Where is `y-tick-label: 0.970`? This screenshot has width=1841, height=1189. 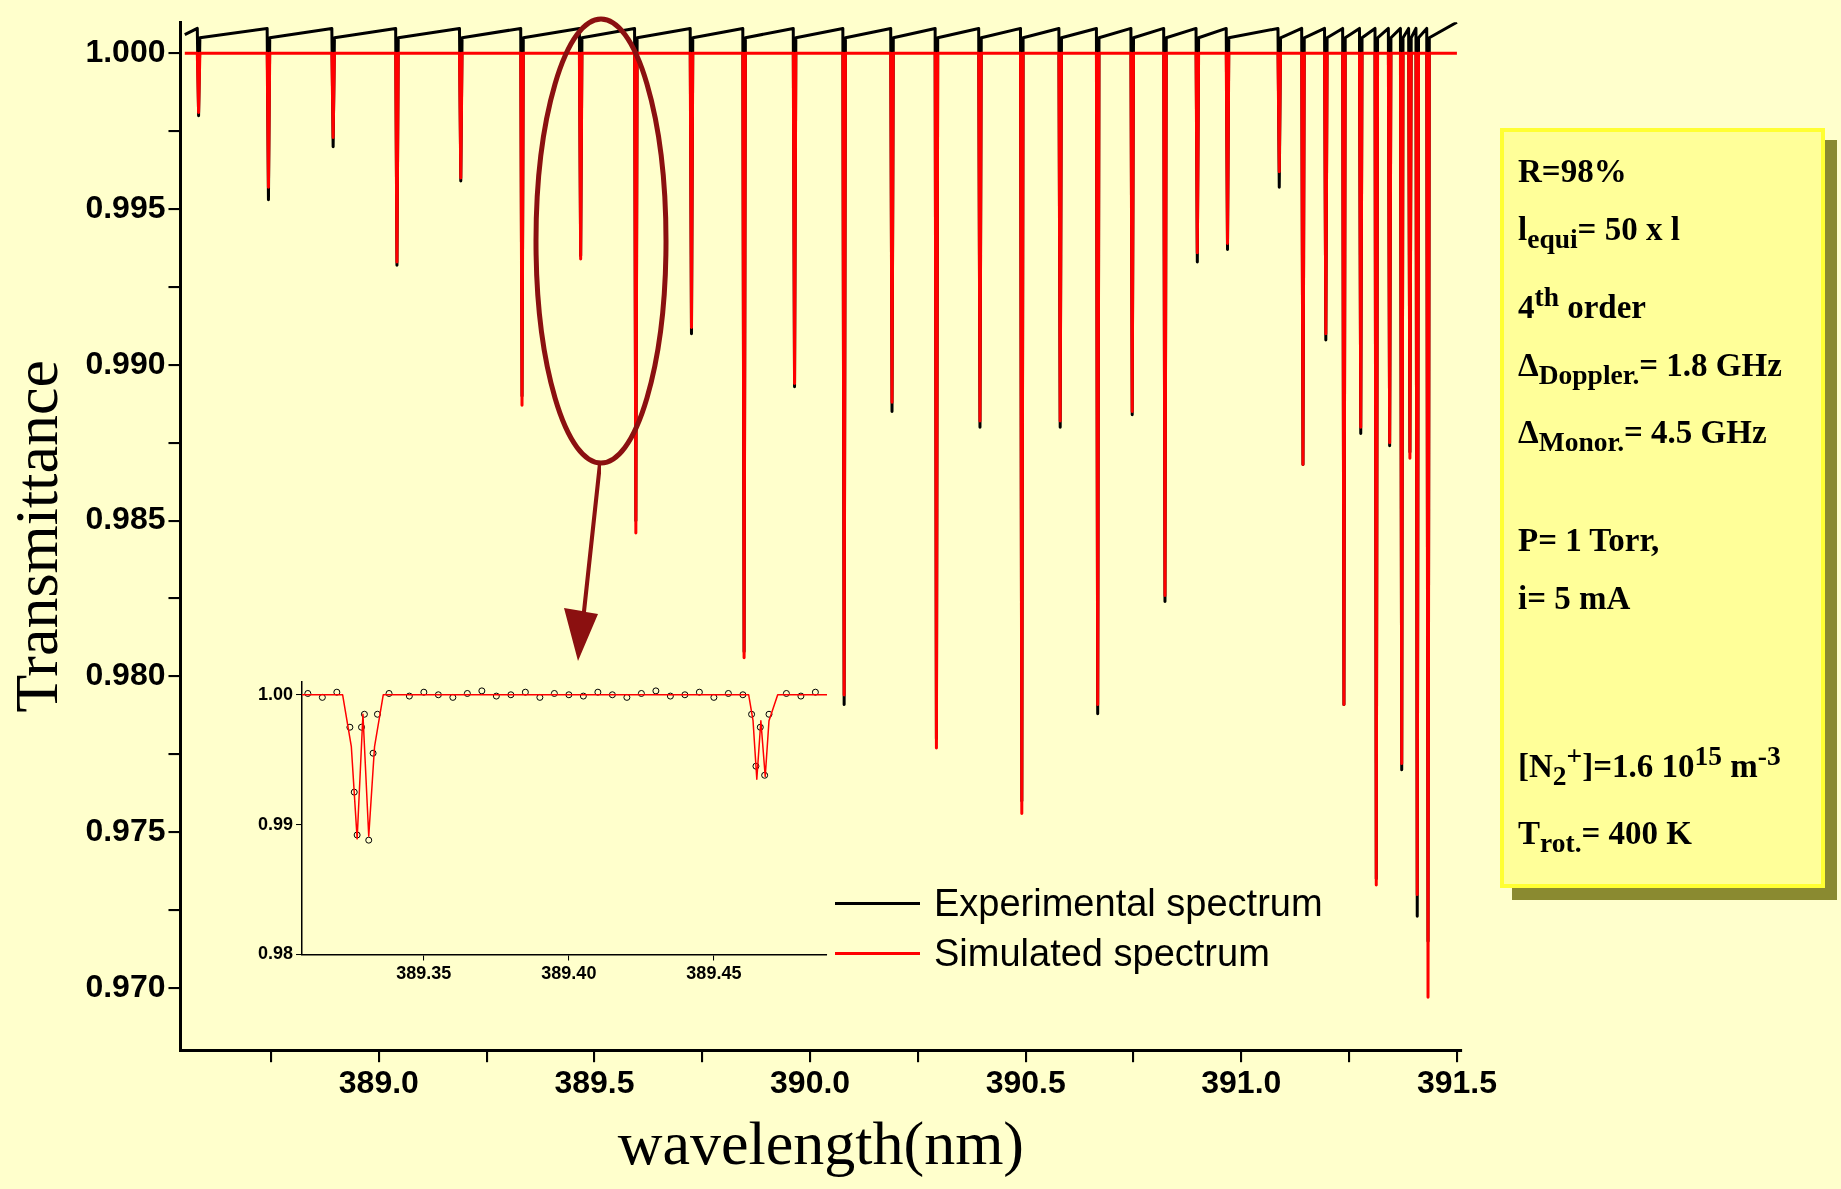
y-tick-label: 0.970 is located at coordinates (125, 985).